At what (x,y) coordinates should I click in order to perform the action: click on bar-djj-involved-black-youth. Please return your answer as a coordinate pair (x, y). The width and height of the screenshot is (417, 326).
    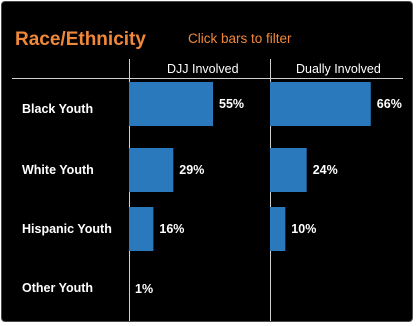
    Looking at the image, I should click on (171, 104).